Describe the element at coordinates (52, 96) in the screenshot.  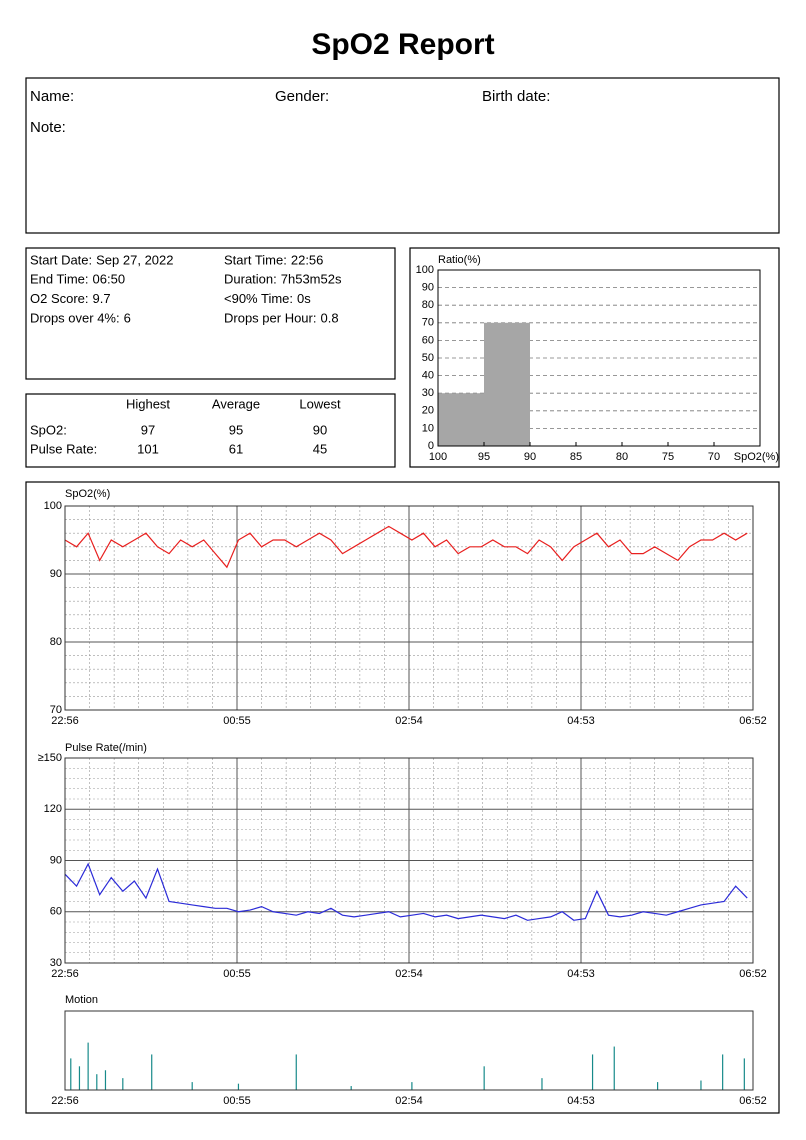
I see `name-label: Name:` at that location.